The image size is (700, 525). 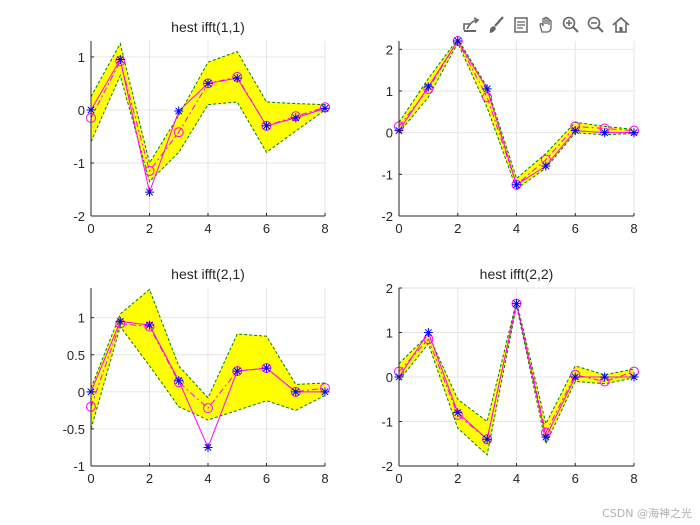 What do you see at coordinates (571, 25) in the screenshot?
I see `zoom-in-icon` at bounding box center [571, 25].